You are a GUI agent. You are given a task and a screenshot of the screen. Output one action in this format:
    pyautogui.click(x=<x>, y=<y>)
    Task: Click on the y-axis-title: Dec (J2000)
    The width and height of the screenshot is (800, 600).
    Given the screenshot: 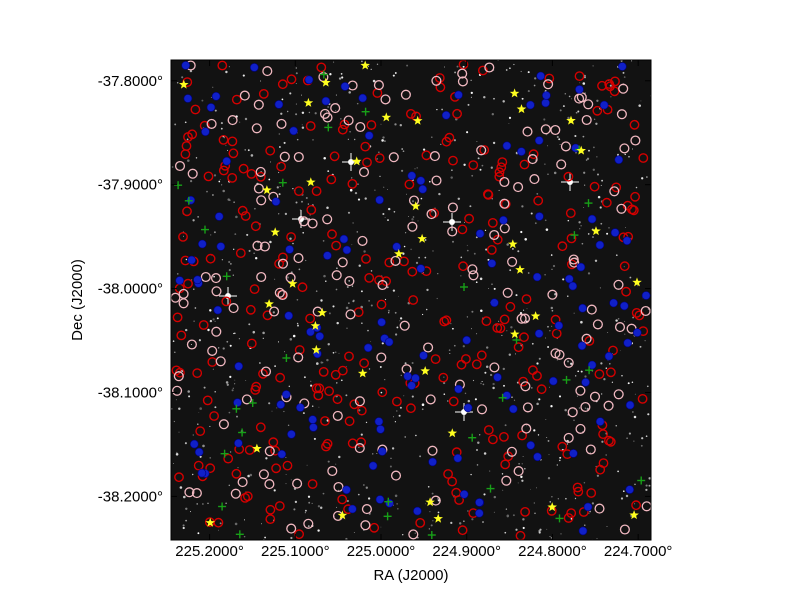 What is the action you would take?
    pyautogui.click(x=77, y=300)
    